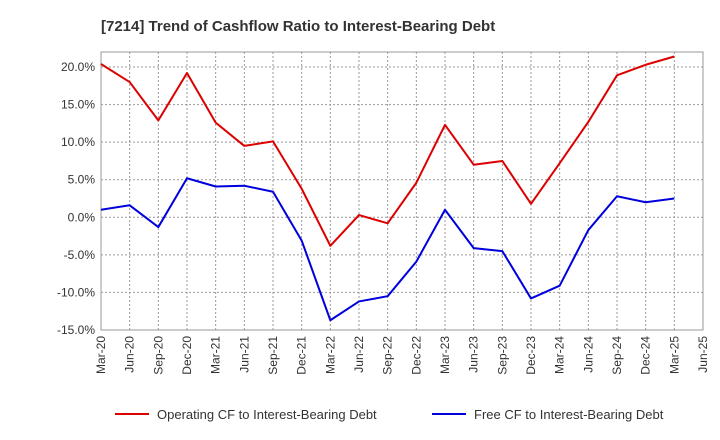 The width and height of the screenshot is (720, 440). I want to click on x-tick-label: Jun-22, so click(359, 354).